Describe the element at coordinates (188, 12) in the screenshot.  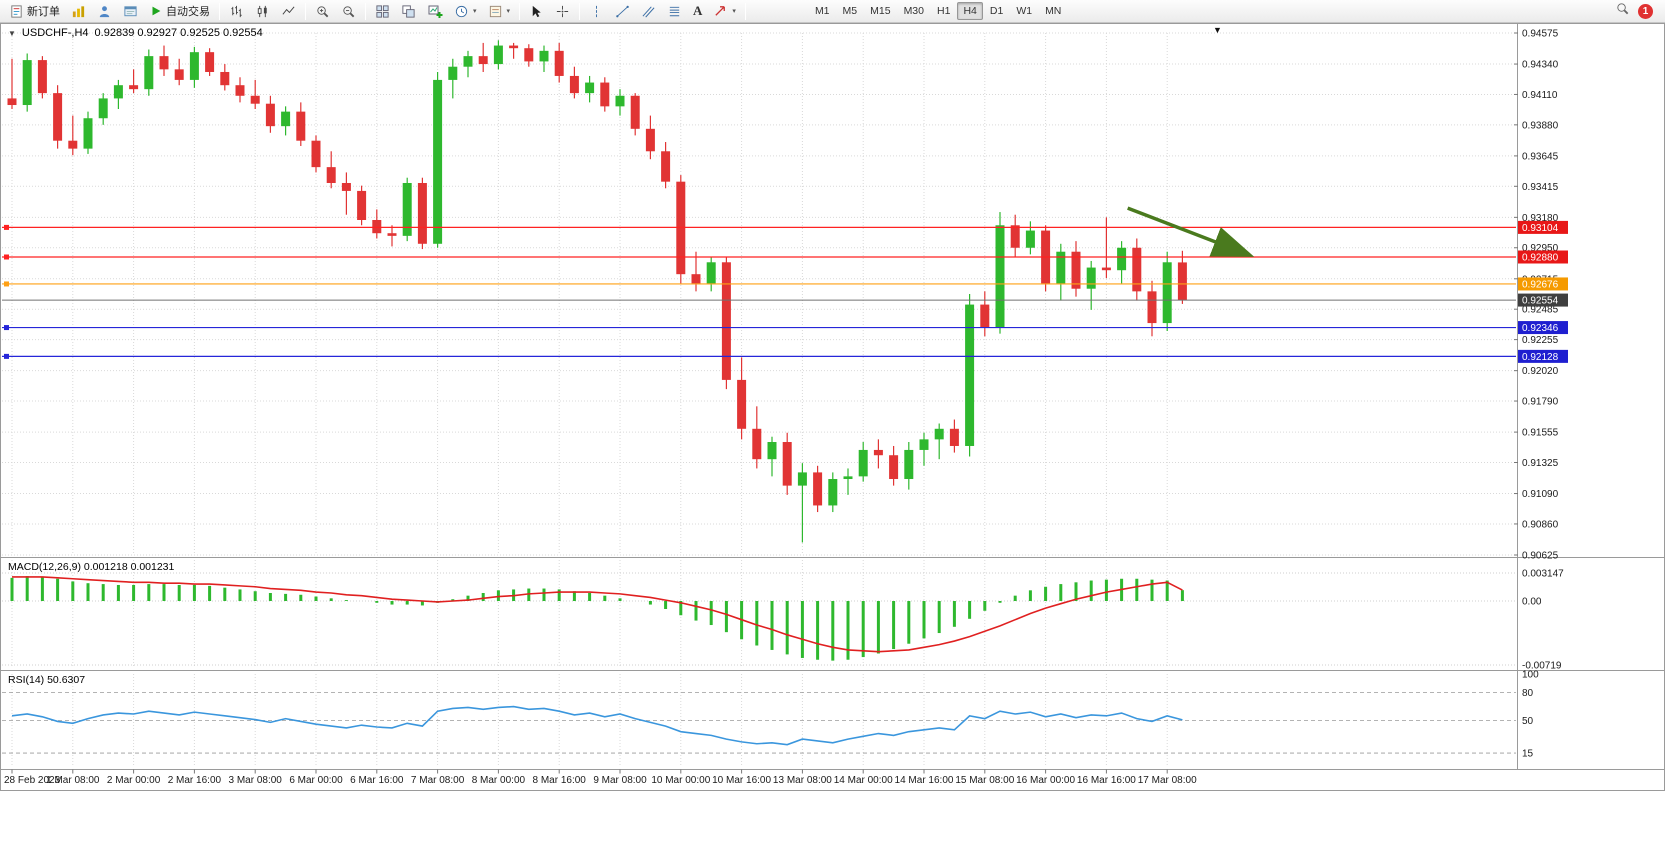
I see `auto-trading-label: 自动交易` at that location.